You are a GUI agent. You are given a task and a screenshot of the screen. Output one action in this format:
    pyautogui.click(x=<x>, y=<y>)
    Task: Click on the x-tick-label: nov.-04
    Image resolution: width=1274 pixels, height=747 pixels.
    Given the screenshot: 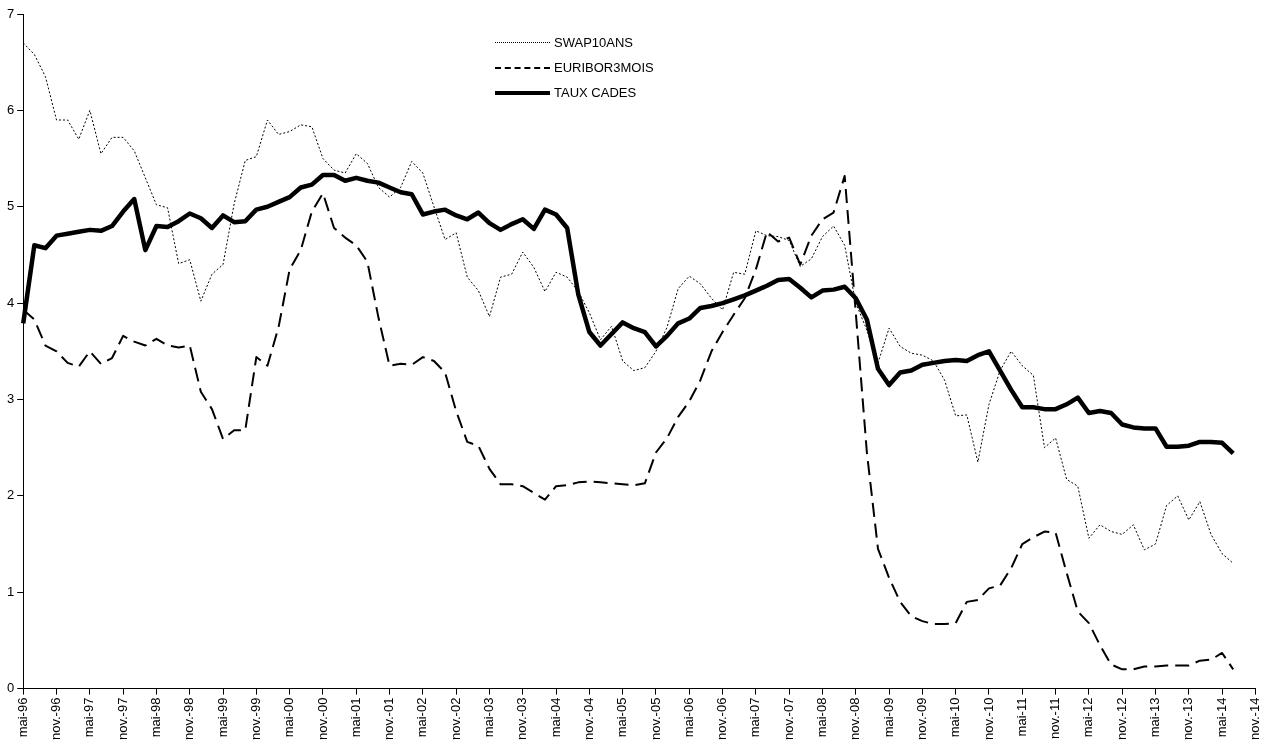 What is the action you would take?
    pyautogui.click(x=588, y=719)
    